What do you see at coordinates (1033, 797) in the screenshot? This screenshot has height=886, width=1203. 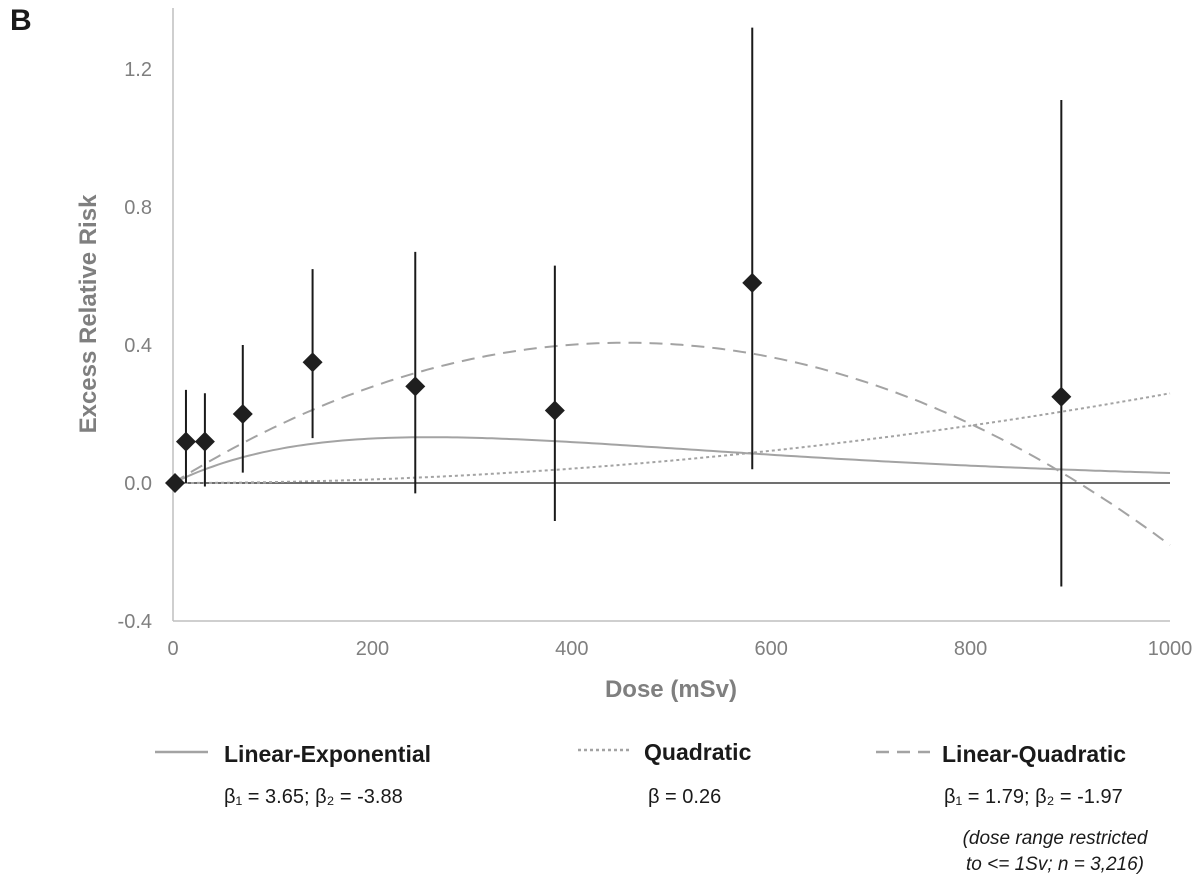 I see `legend-params-linear-quadratic: β₁ = 1.79; β₂ = -1.97` at bounding box center [1033, 797].